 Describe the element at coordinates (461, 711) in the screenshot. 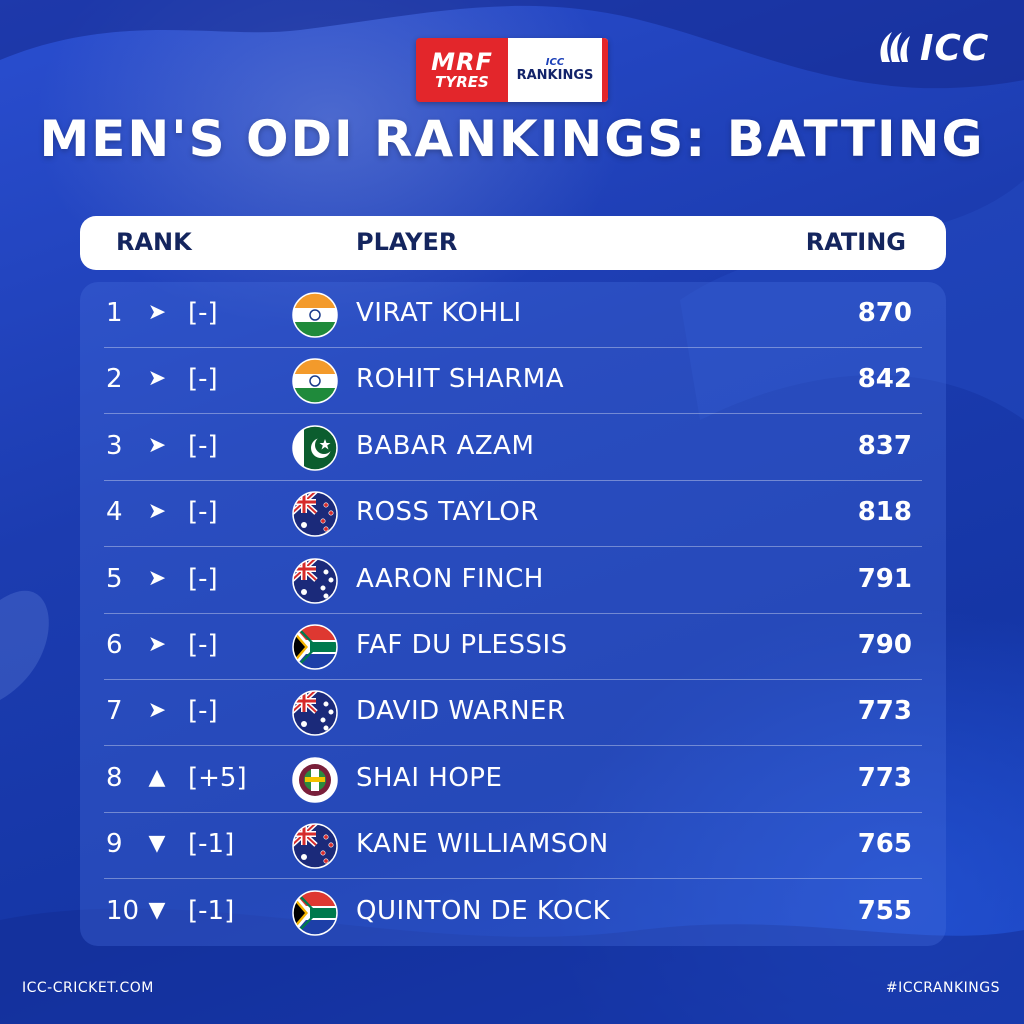

I see `player-name: DAVID WARNER` at that location.